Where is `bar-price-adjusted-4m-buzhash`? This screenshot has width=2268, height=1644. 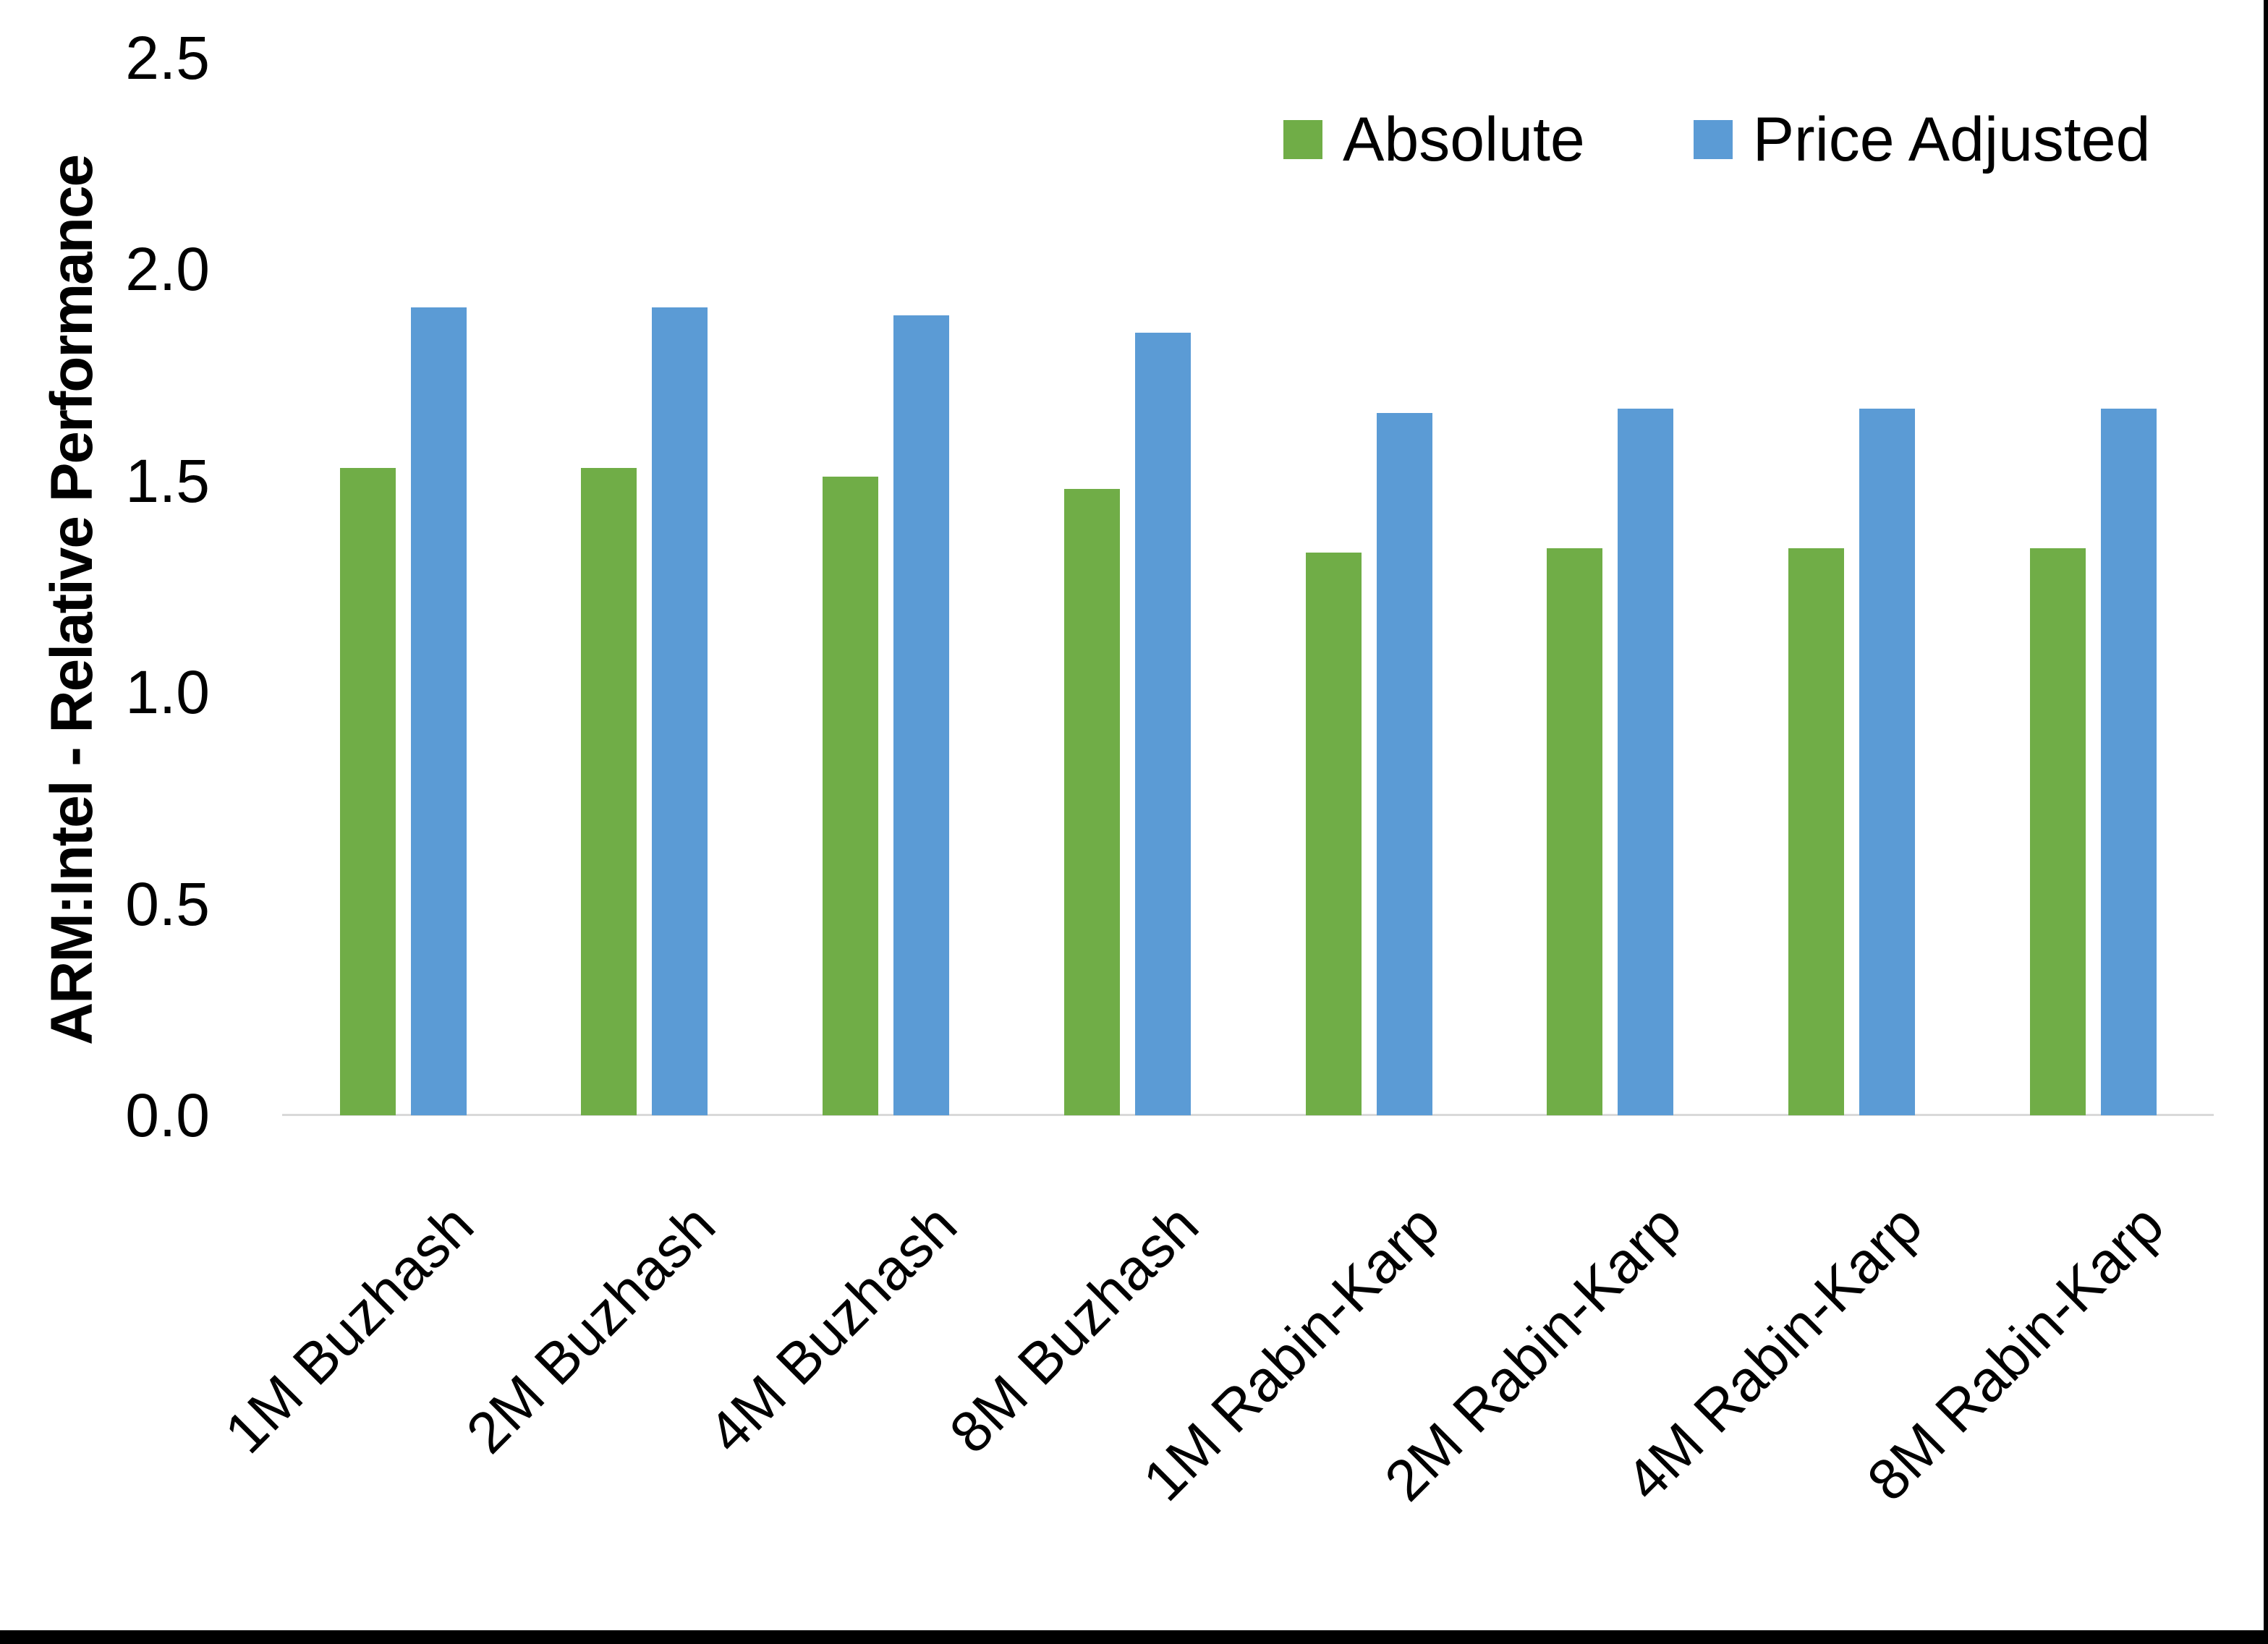
bar-price-adjusted-4m-buzhash is located at coordinates (921, 715).